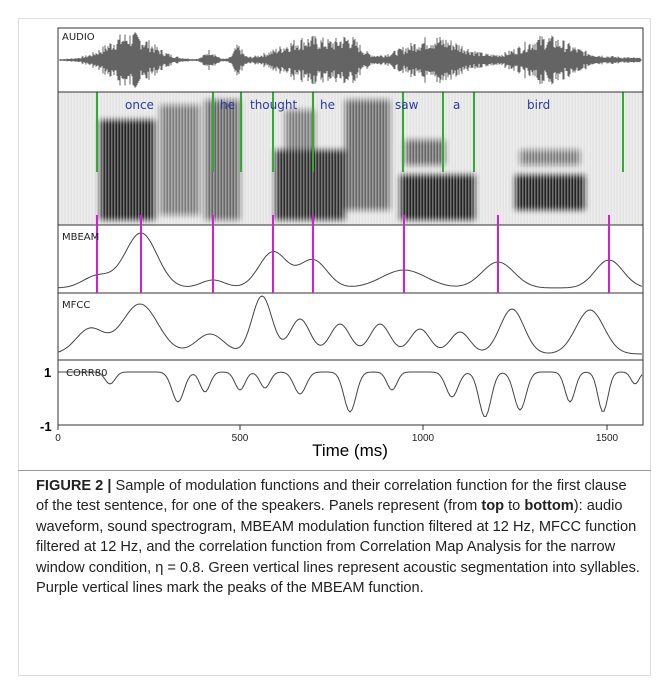 The image size is (671, 681). What do you see at coordinates (47, 372) in the screenshot?
I see `y-label: 1` at bounding box center [47, 372].